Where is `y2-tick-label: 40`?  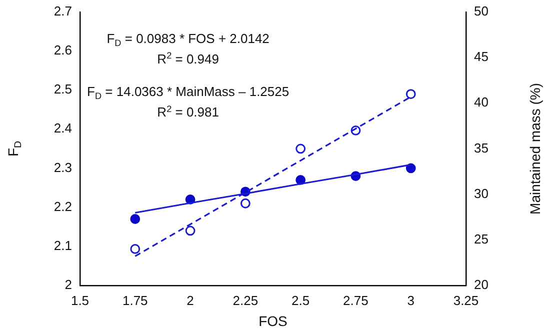 y2-tick-label: 40 is located at coordinates (481, 102).